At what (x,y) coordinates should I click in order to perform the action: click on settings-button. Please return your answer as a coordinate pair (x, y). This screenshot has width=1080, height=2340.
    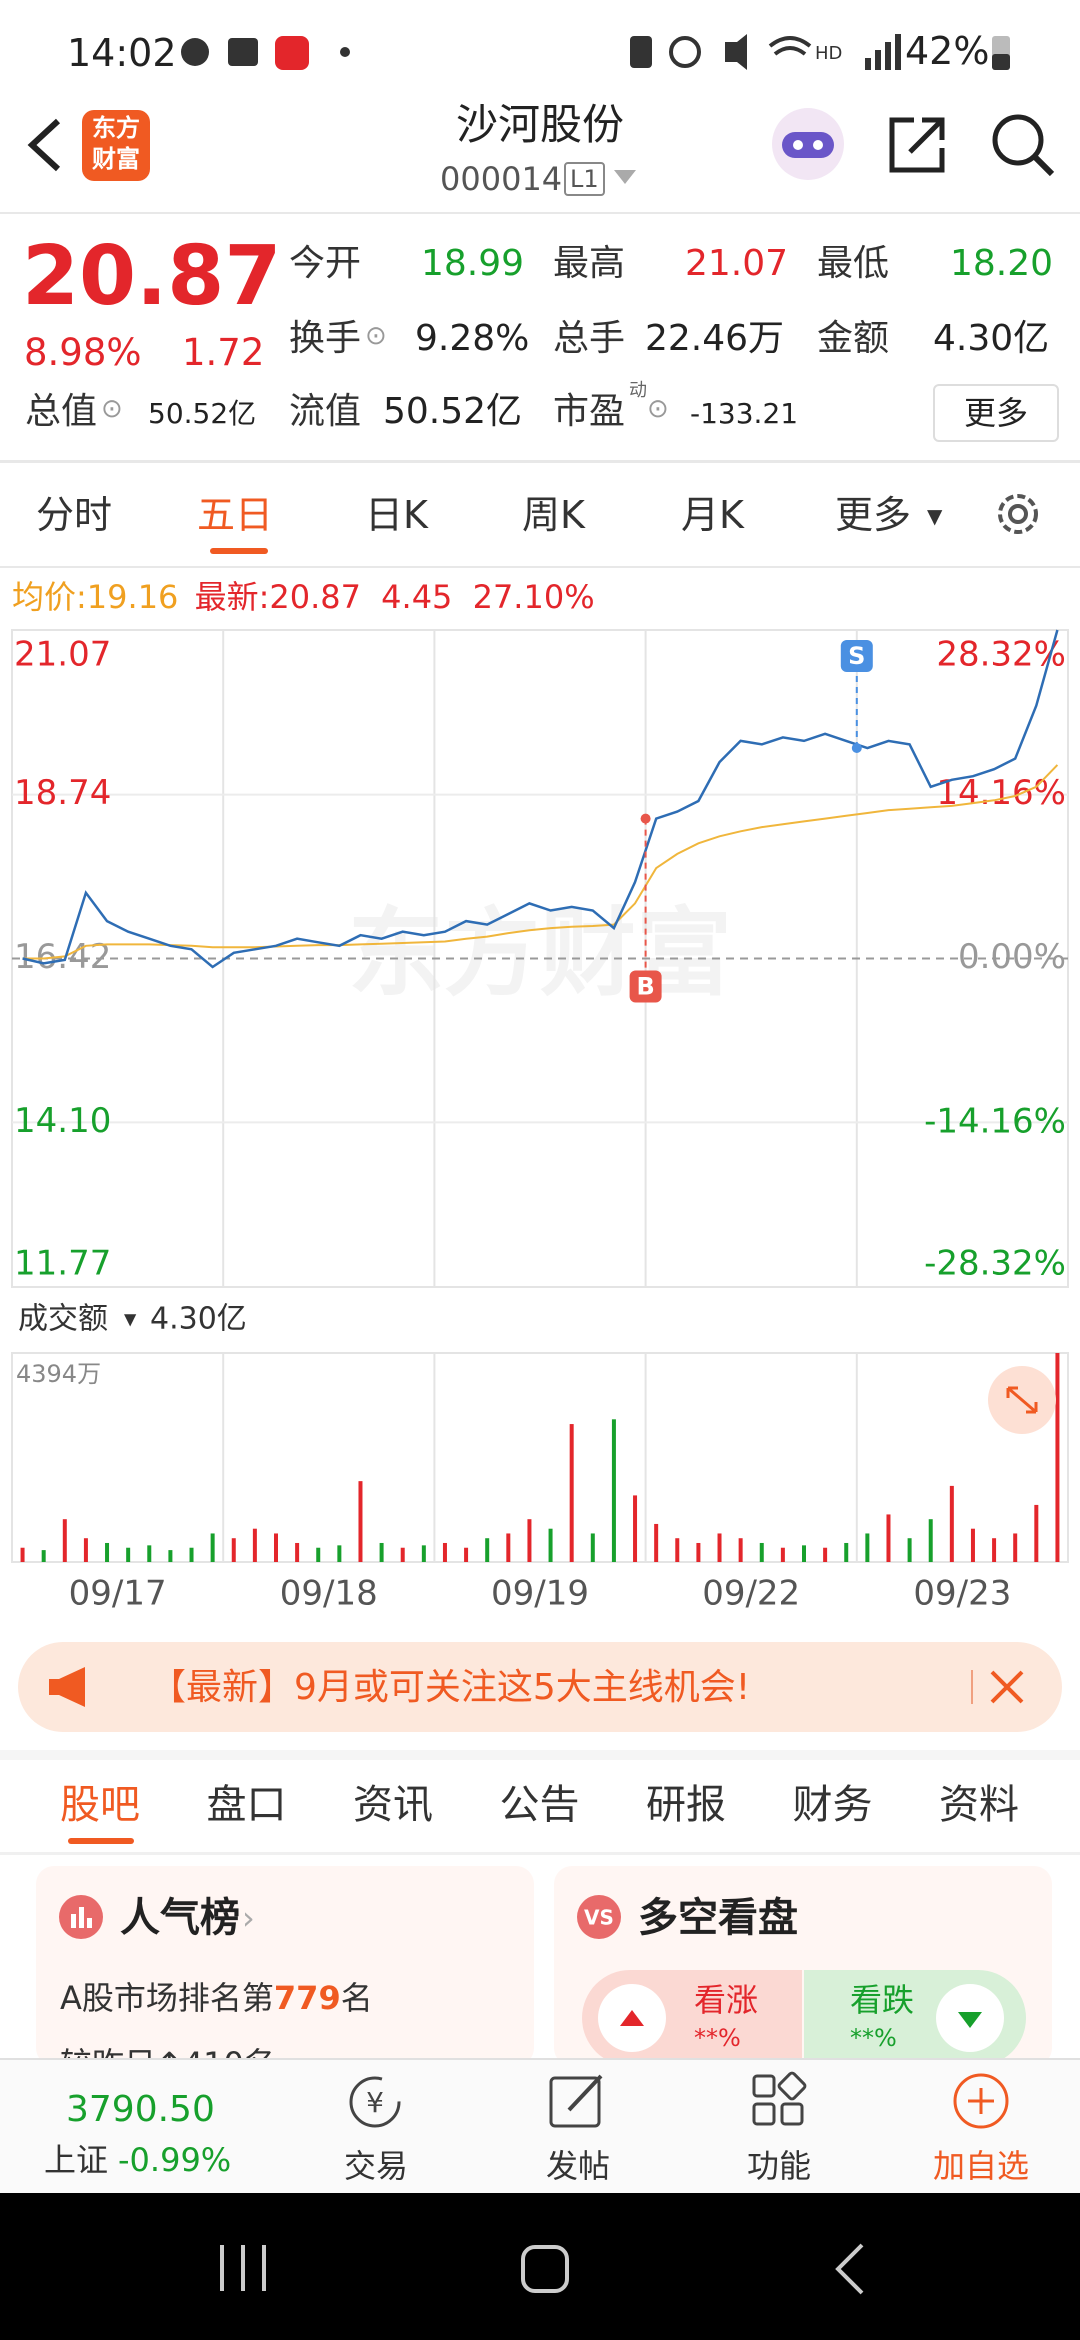
    Looking at the image, I should click on (1018, 514).